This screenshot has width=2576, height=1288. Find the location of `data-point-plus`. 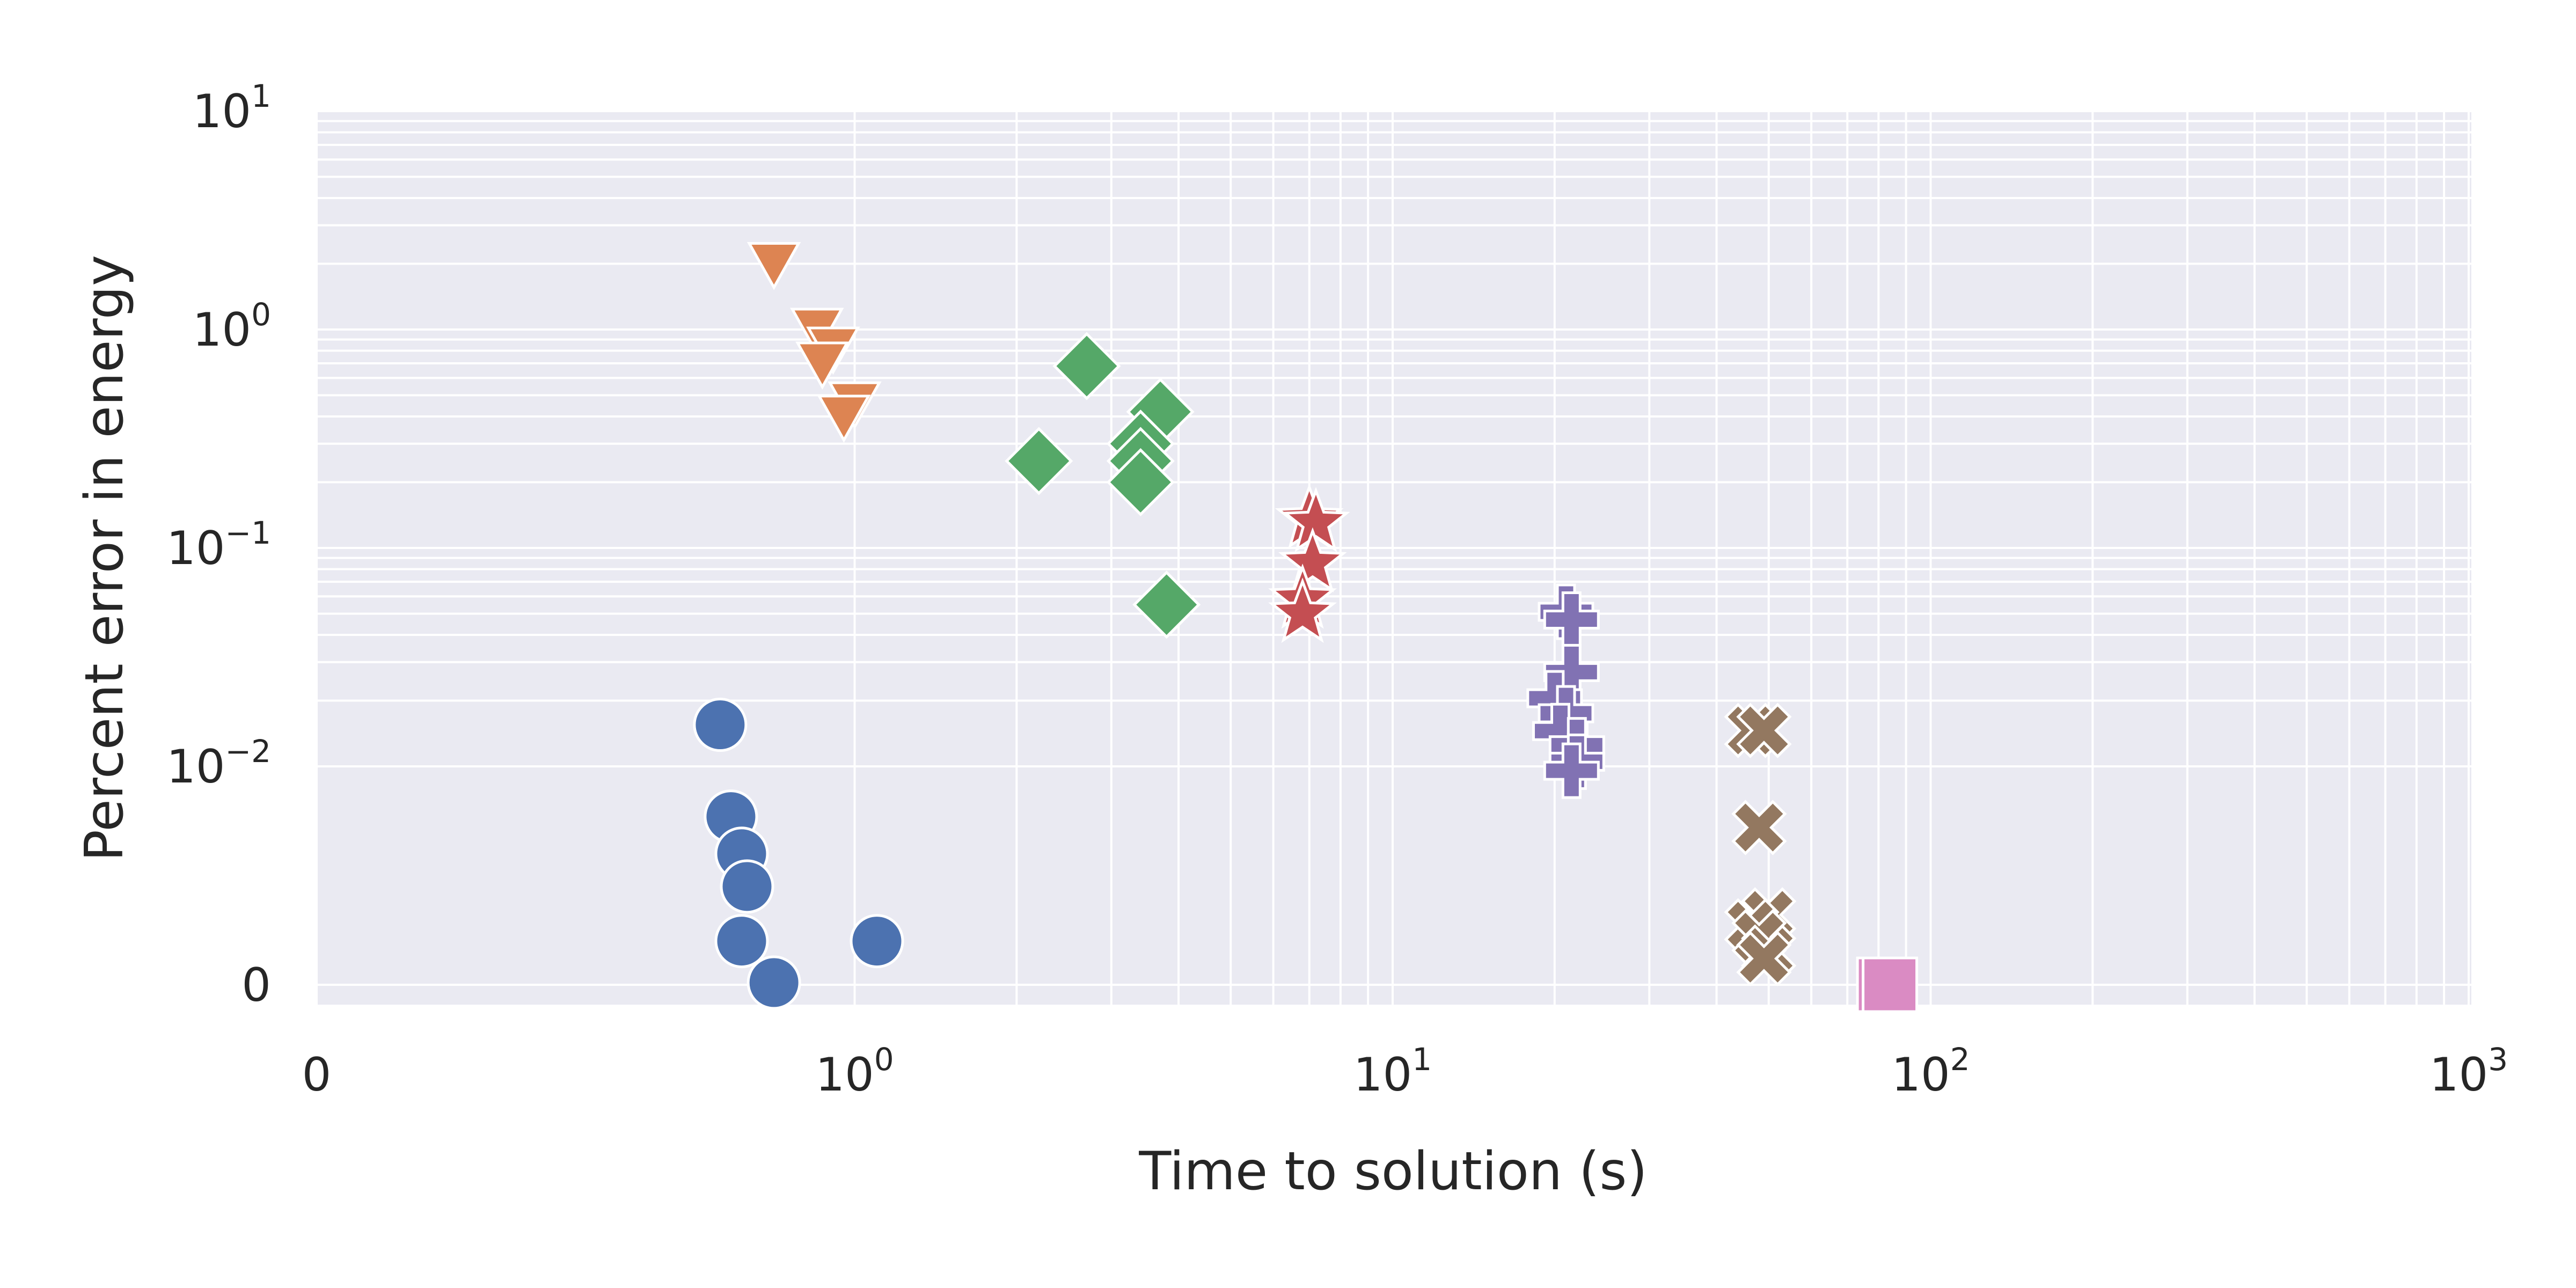

data-point-plus is located at coordinates (1571, 770).